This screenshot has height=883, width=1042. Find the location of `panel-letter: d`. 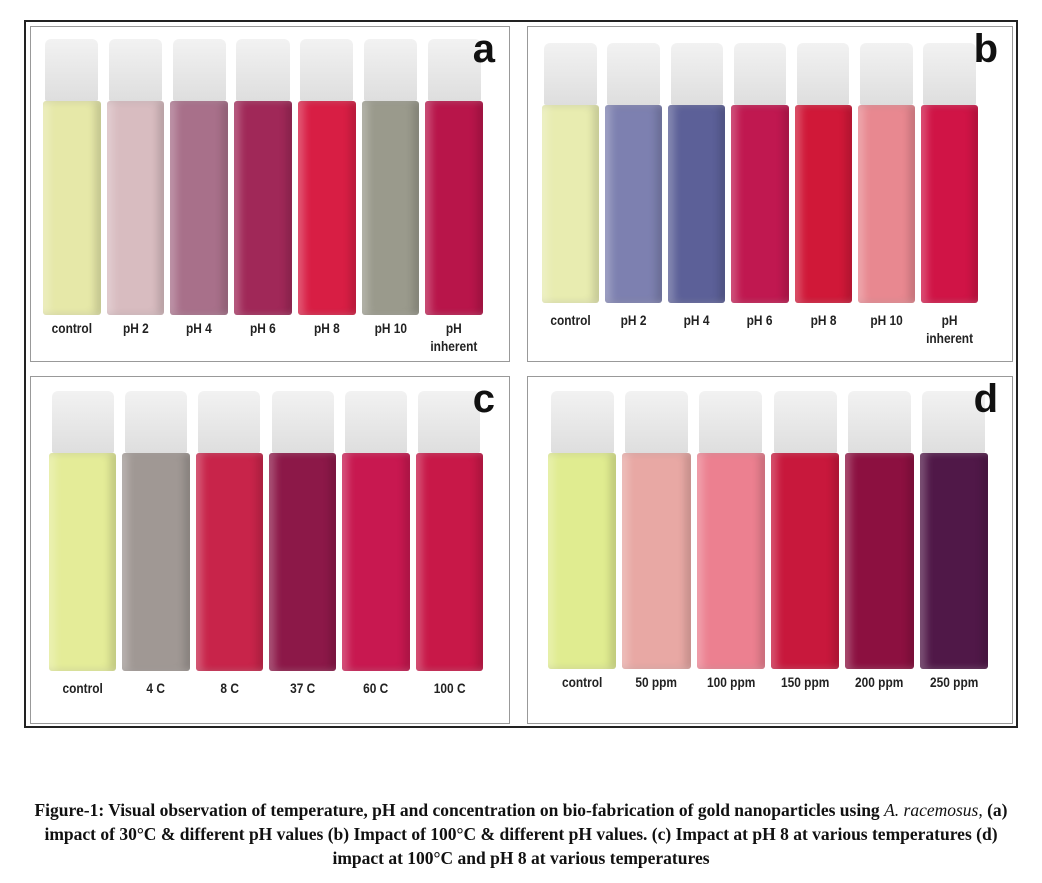

panel-letter: d is located at coordinates (985, 399).